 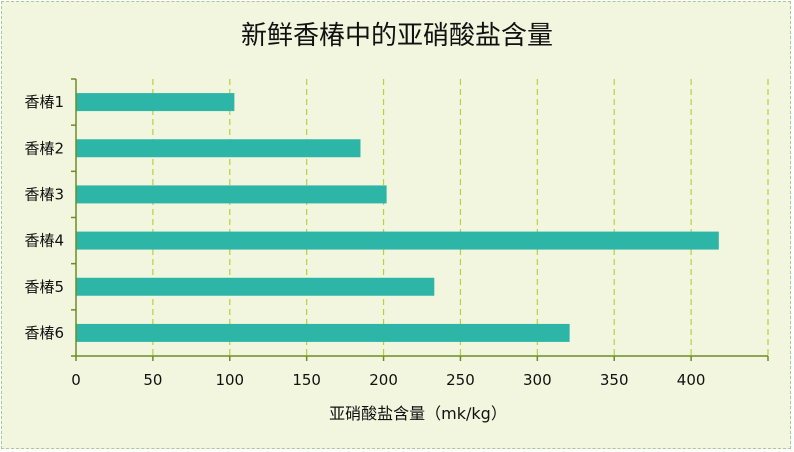 What do you see at coordinates (76, 380) in the screenshot?
I see `x-tick-label-0: 0` at bounding box center [76, 380].